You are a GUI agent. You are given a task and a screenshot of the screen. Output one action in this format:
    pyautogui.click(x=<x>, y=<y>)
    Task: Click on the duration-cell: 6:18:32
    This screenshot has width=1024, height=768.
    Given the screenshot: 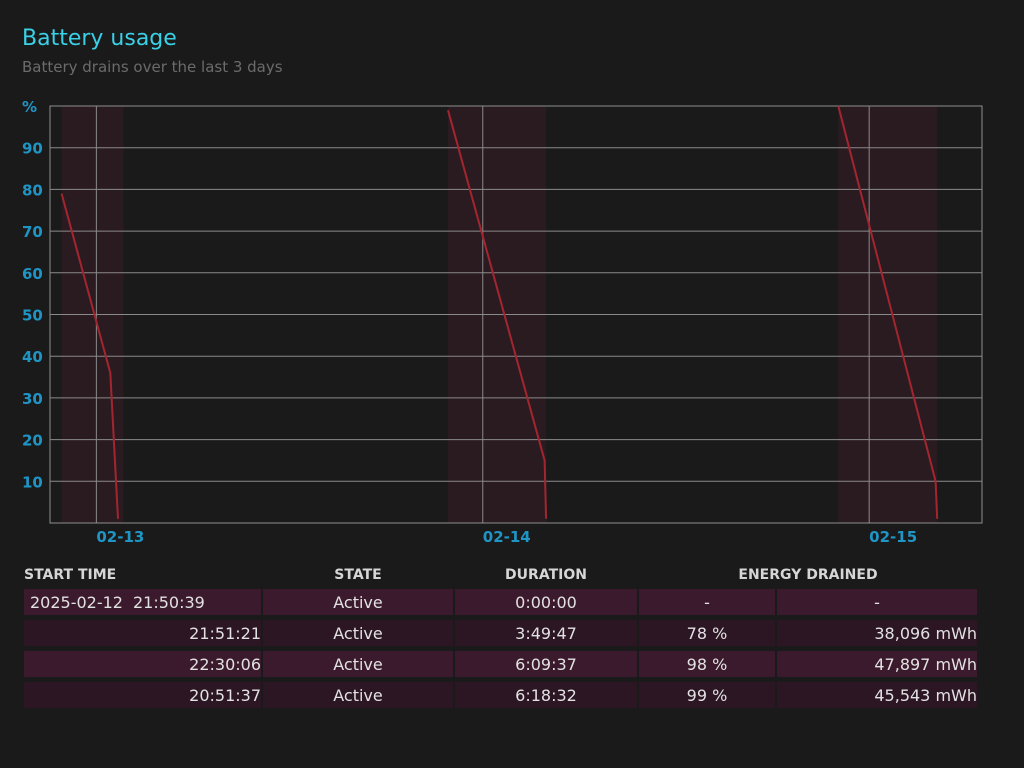 What is the action you would take?
    pyautogui.click(x=546, y=695)
    